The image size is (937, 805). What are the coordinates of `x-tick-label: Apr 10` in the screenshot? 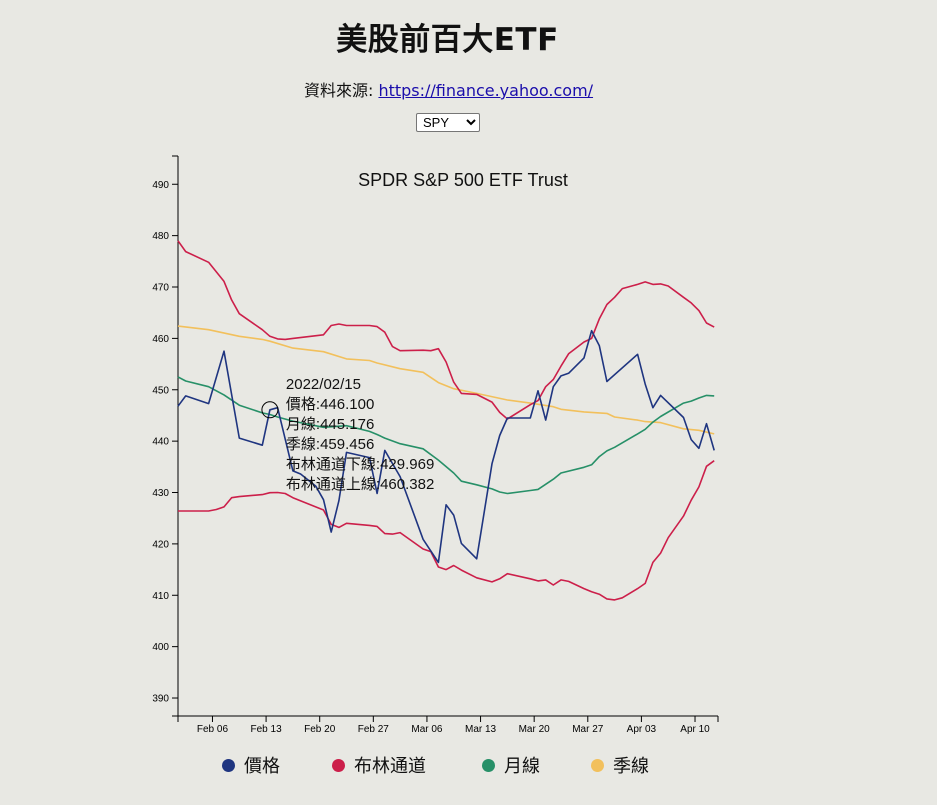 It's located at (695, 729).